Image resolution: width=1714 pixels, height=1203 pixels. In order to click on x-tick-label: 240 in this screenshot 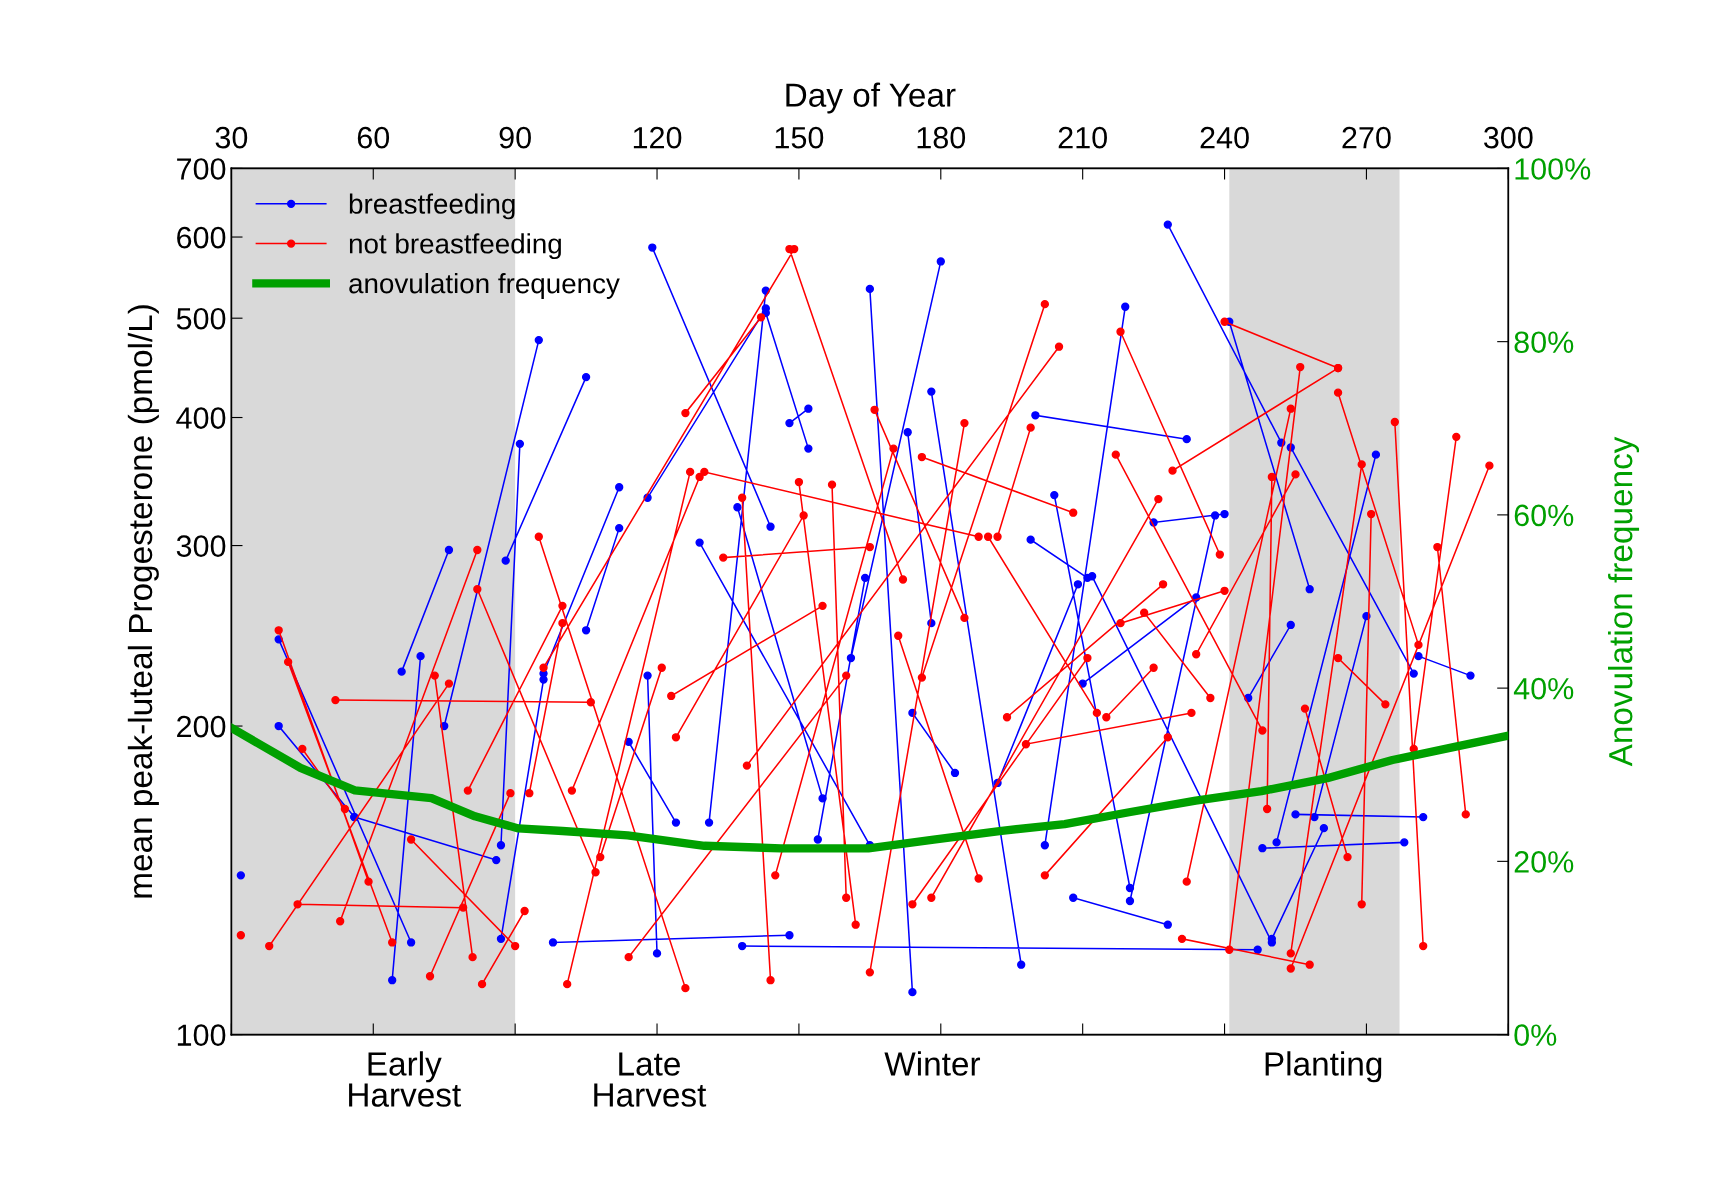, I will do `click(1224, 137)`.